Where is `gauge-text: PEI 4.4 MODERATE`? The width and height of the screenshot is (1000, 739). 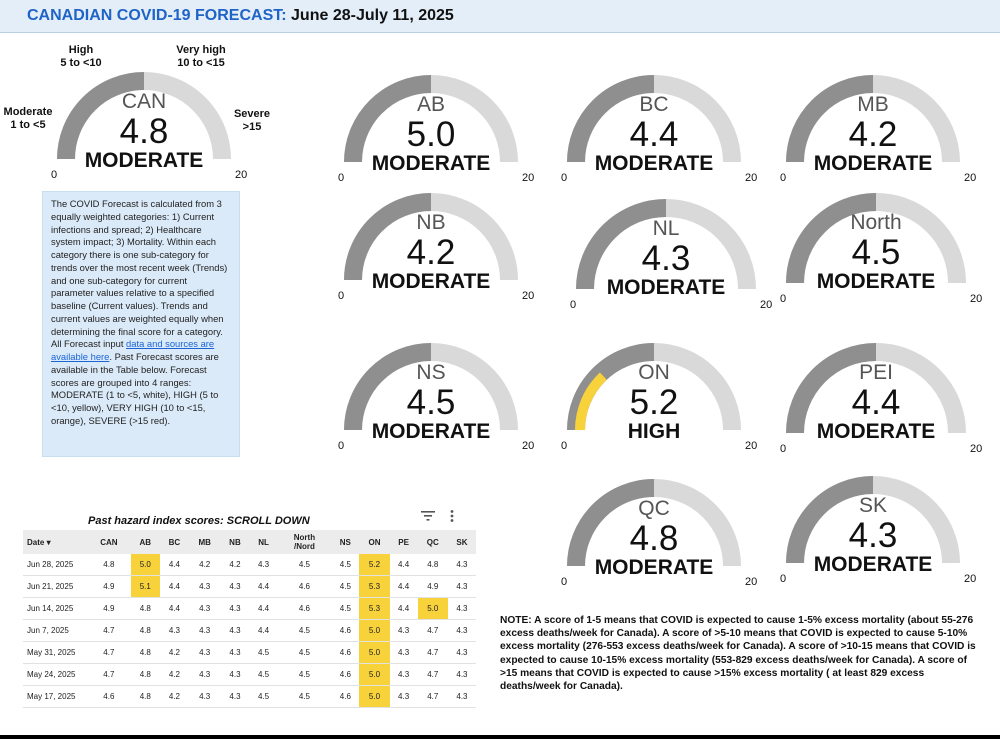 gauge-text: PEI 4.4 MODERATE is located at coordinates (876, 402).